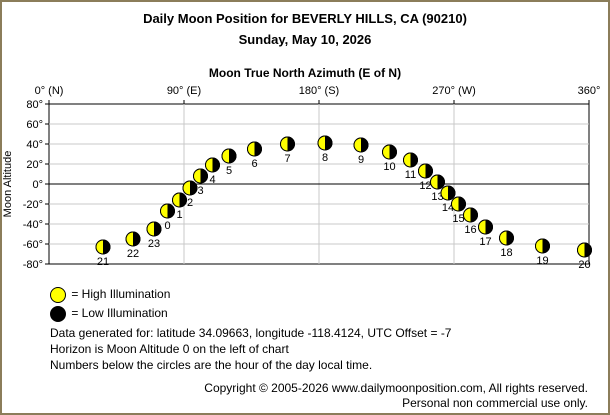 Image resolution: width=610 pixels, height=415 pixels. What do you see at coordinates (470, 230) in the screenshot?
I see `hour-label: 16` at bounding box center [470, 230].